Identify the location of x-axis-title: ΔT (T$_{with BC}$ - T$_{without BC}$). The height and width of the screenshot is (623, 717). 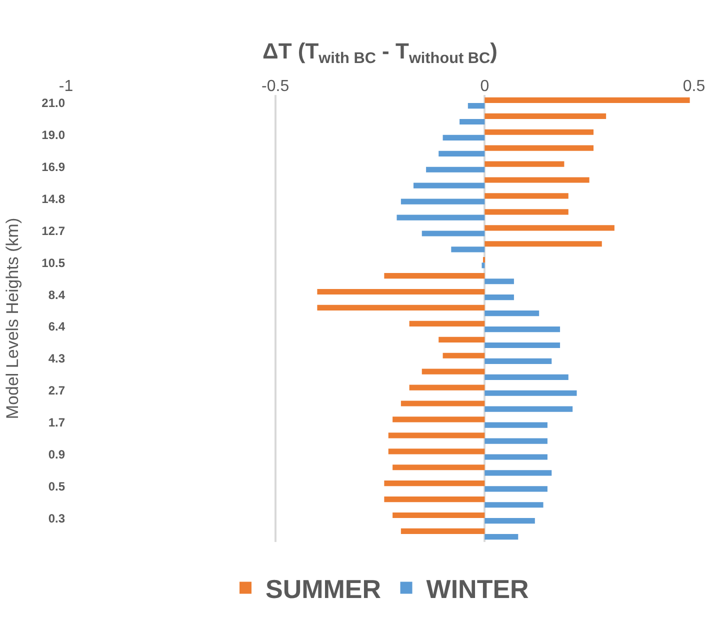
(380, 53).